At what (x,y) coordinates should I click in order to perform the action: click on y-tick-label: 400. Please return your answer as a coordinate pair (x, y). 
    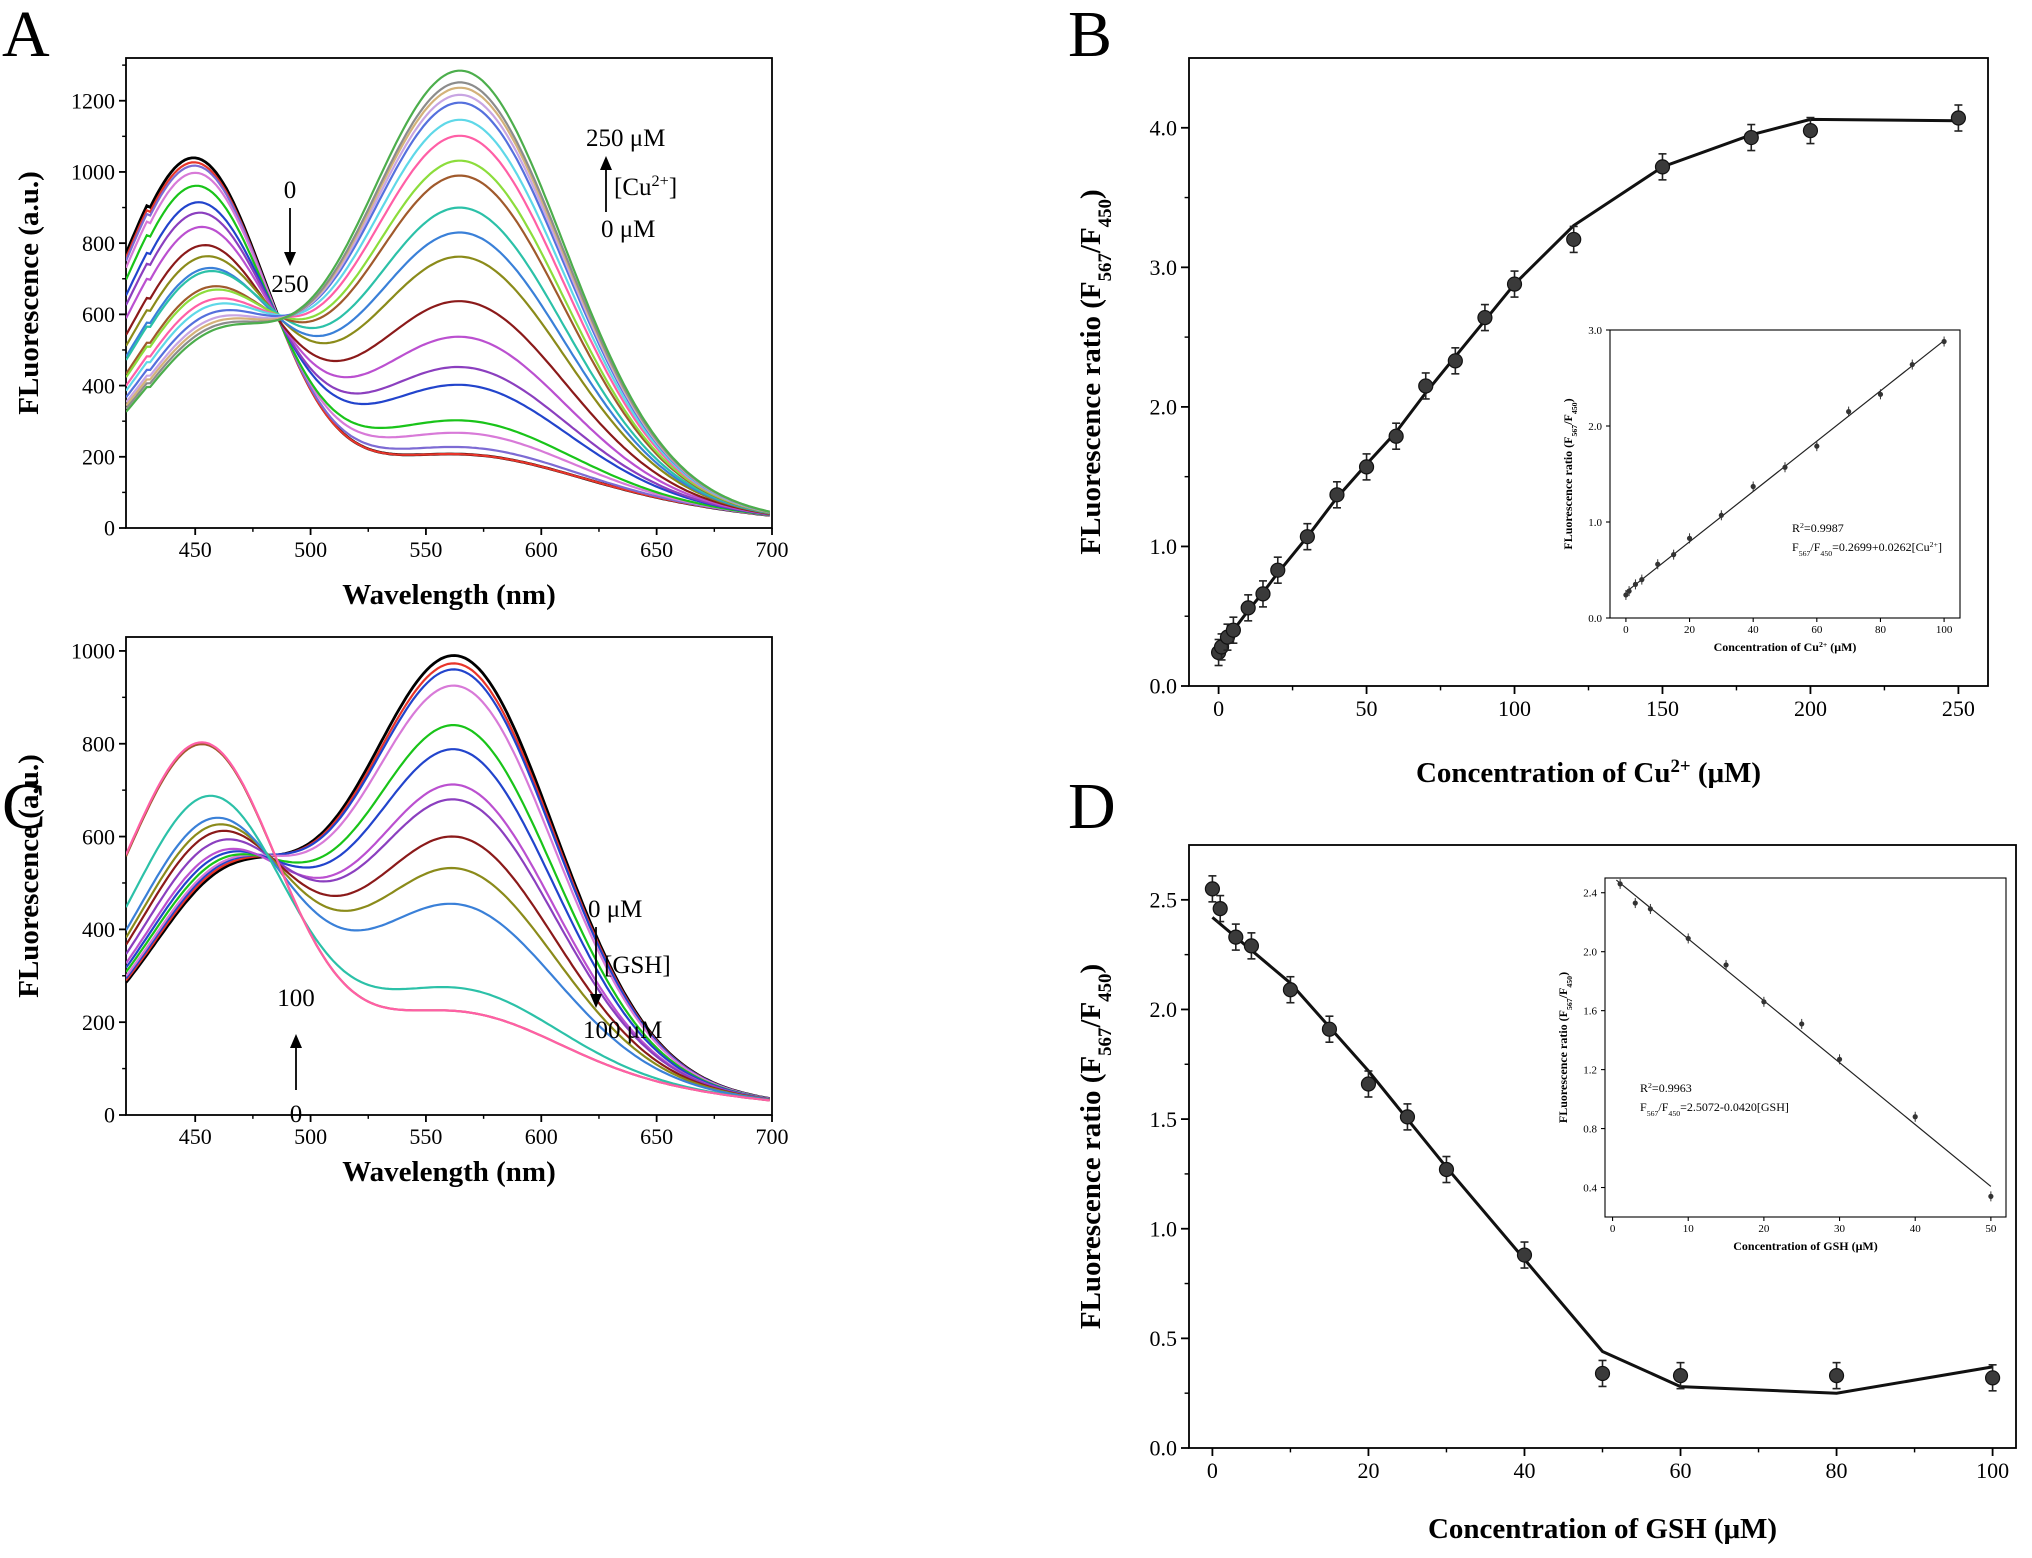
    Looking at the image, I should click on (98, 929).